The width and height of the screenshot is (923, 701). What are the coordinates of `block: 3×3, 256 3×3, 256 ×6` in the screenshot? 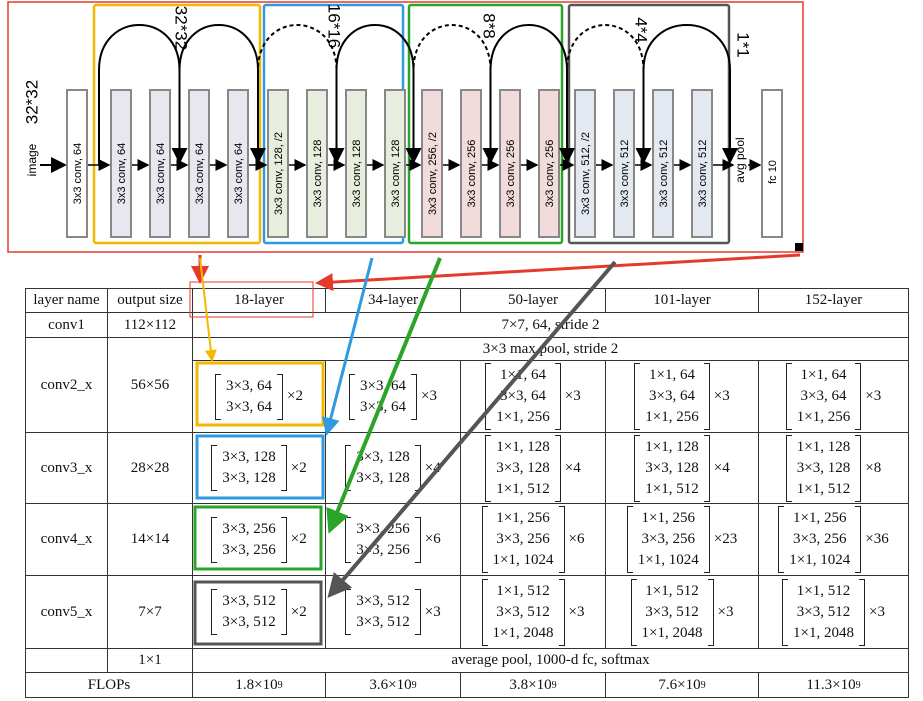 It's located at (393, 539).